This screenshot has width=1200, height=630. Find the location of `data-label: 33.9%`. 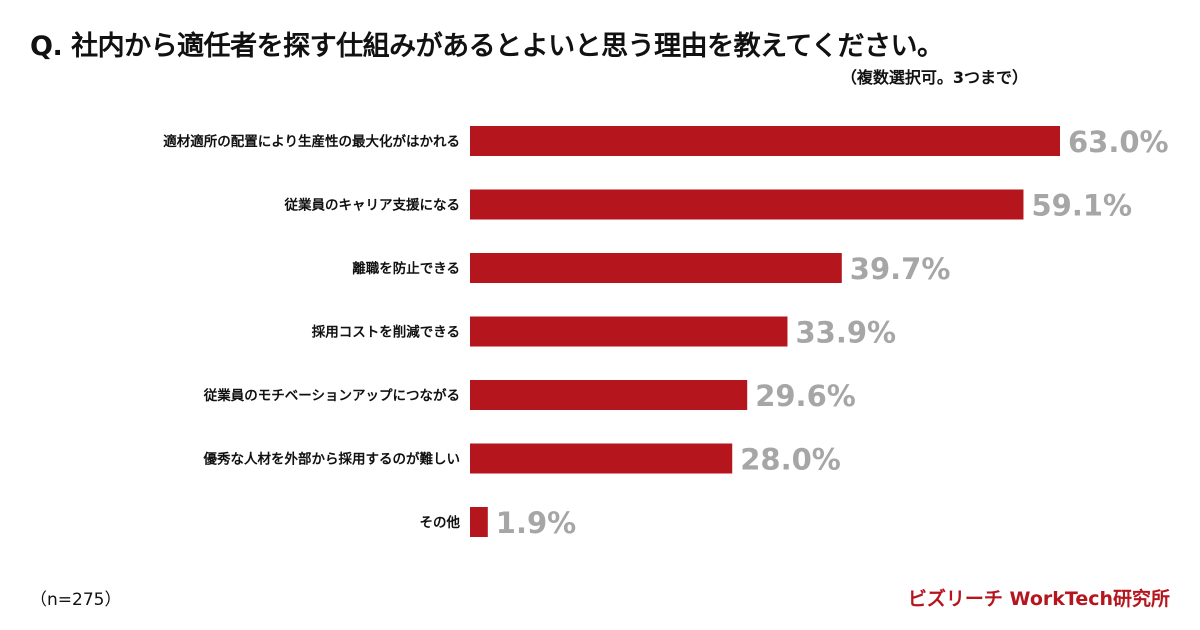

data-label: 33.9% is located at coordinates (845, 333).